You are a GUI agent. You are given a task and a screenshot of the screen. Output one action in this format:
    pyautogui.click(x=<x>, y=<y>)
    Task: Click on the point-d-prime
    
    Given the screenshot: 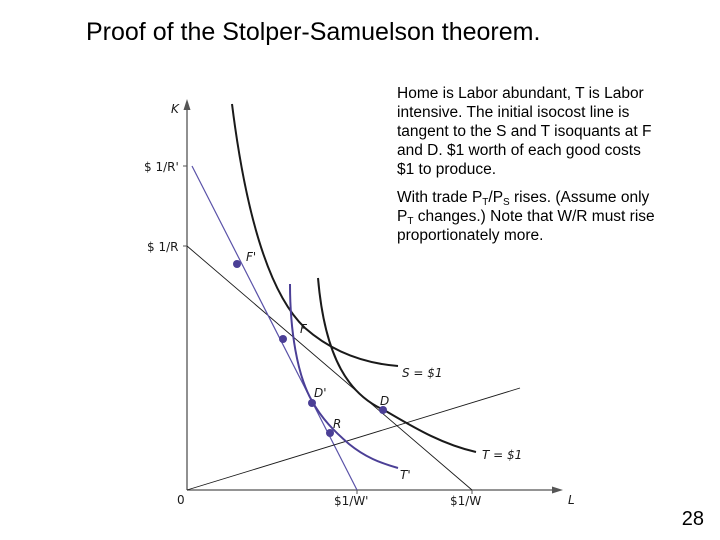 What is the action you would take?
    pyautogui.click(x=312, y=403)
    